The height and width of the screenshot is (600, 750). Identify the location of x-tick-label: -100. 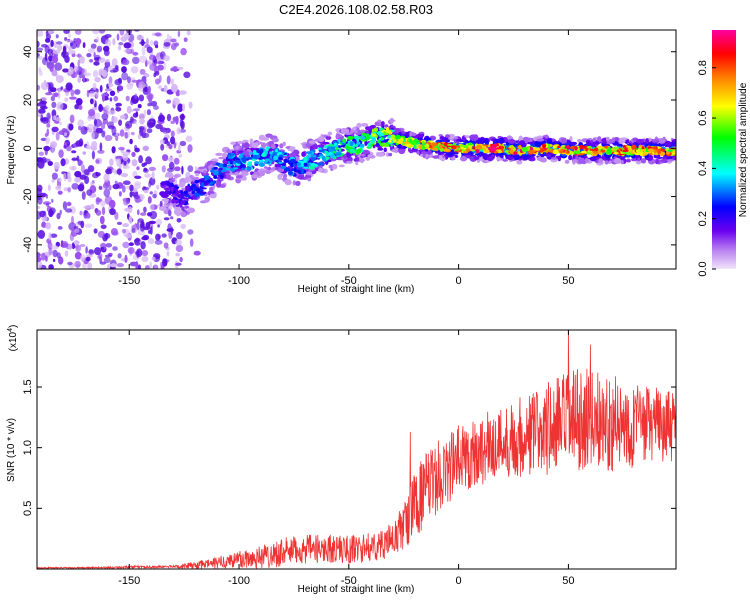
(239, 581).